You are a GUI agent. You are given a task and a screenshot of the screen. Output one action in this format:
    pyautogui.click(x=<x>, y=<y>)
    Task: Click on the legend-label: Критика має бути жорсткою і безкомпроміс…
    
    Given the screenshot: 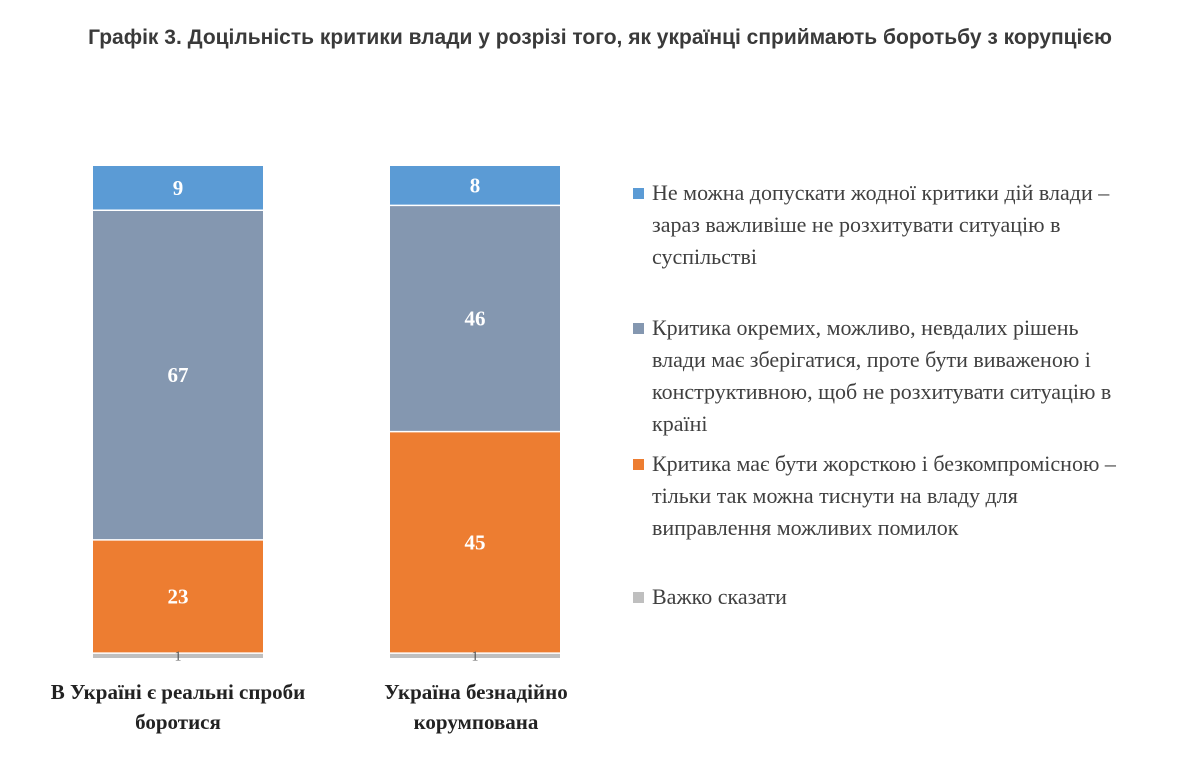 What is the action you would take?
    pyautogui.click(x=884, y=495)
    